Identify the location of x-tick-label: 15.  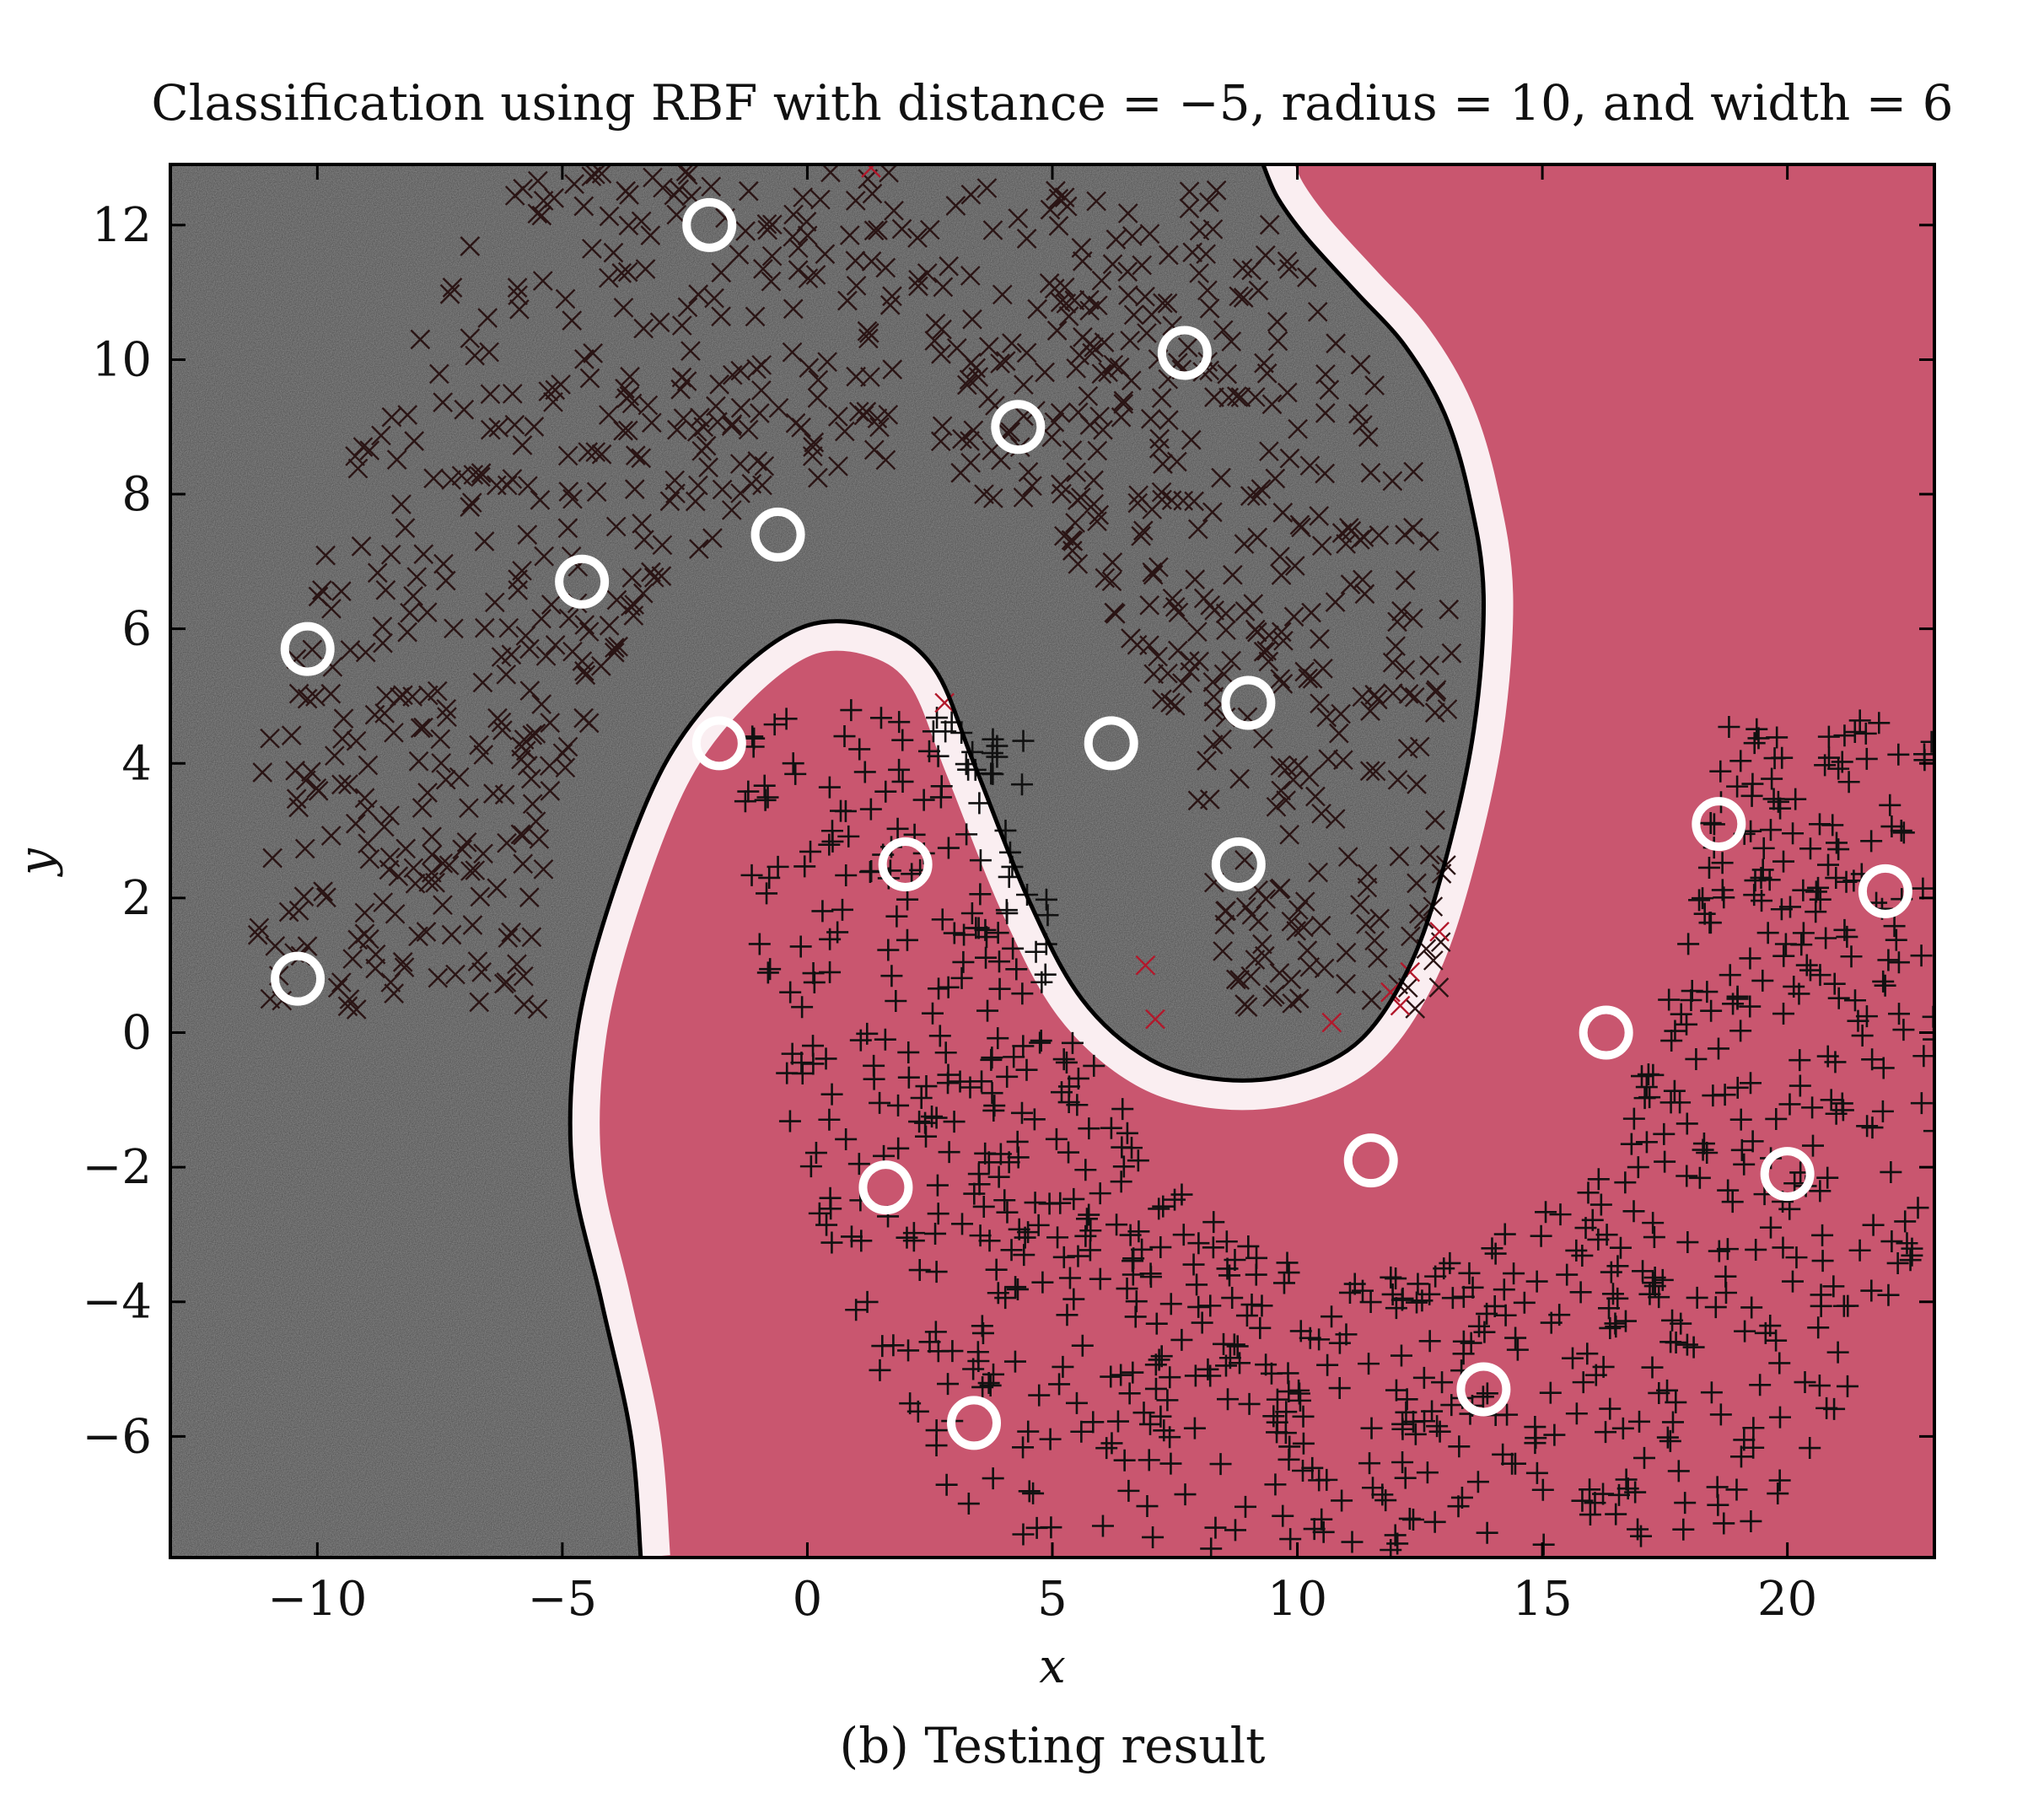
(1542, 1600).